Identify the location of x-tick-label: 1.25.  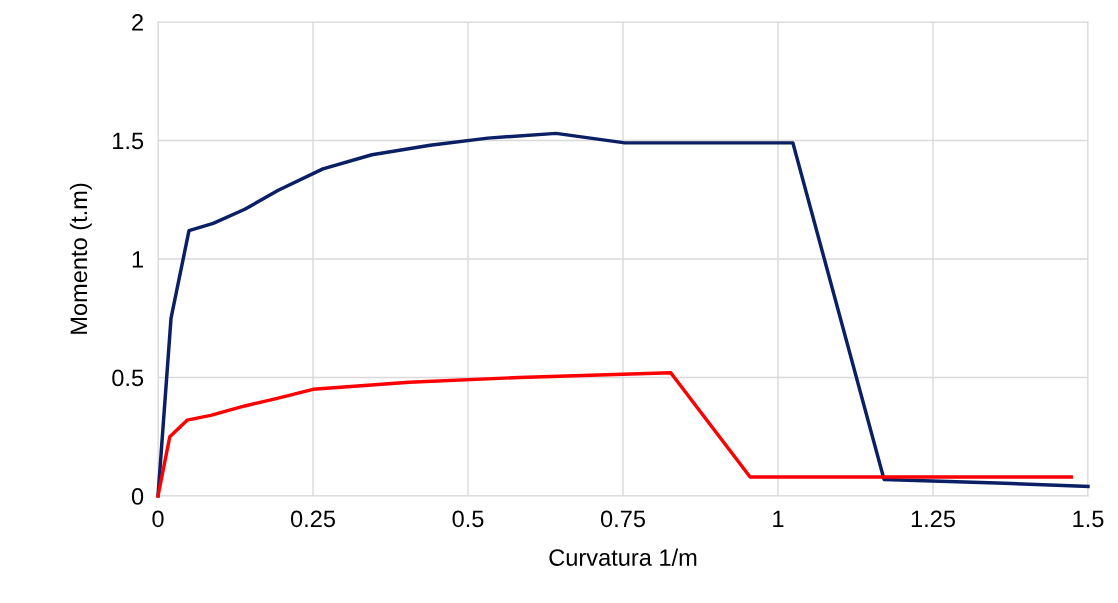
(933, 519).